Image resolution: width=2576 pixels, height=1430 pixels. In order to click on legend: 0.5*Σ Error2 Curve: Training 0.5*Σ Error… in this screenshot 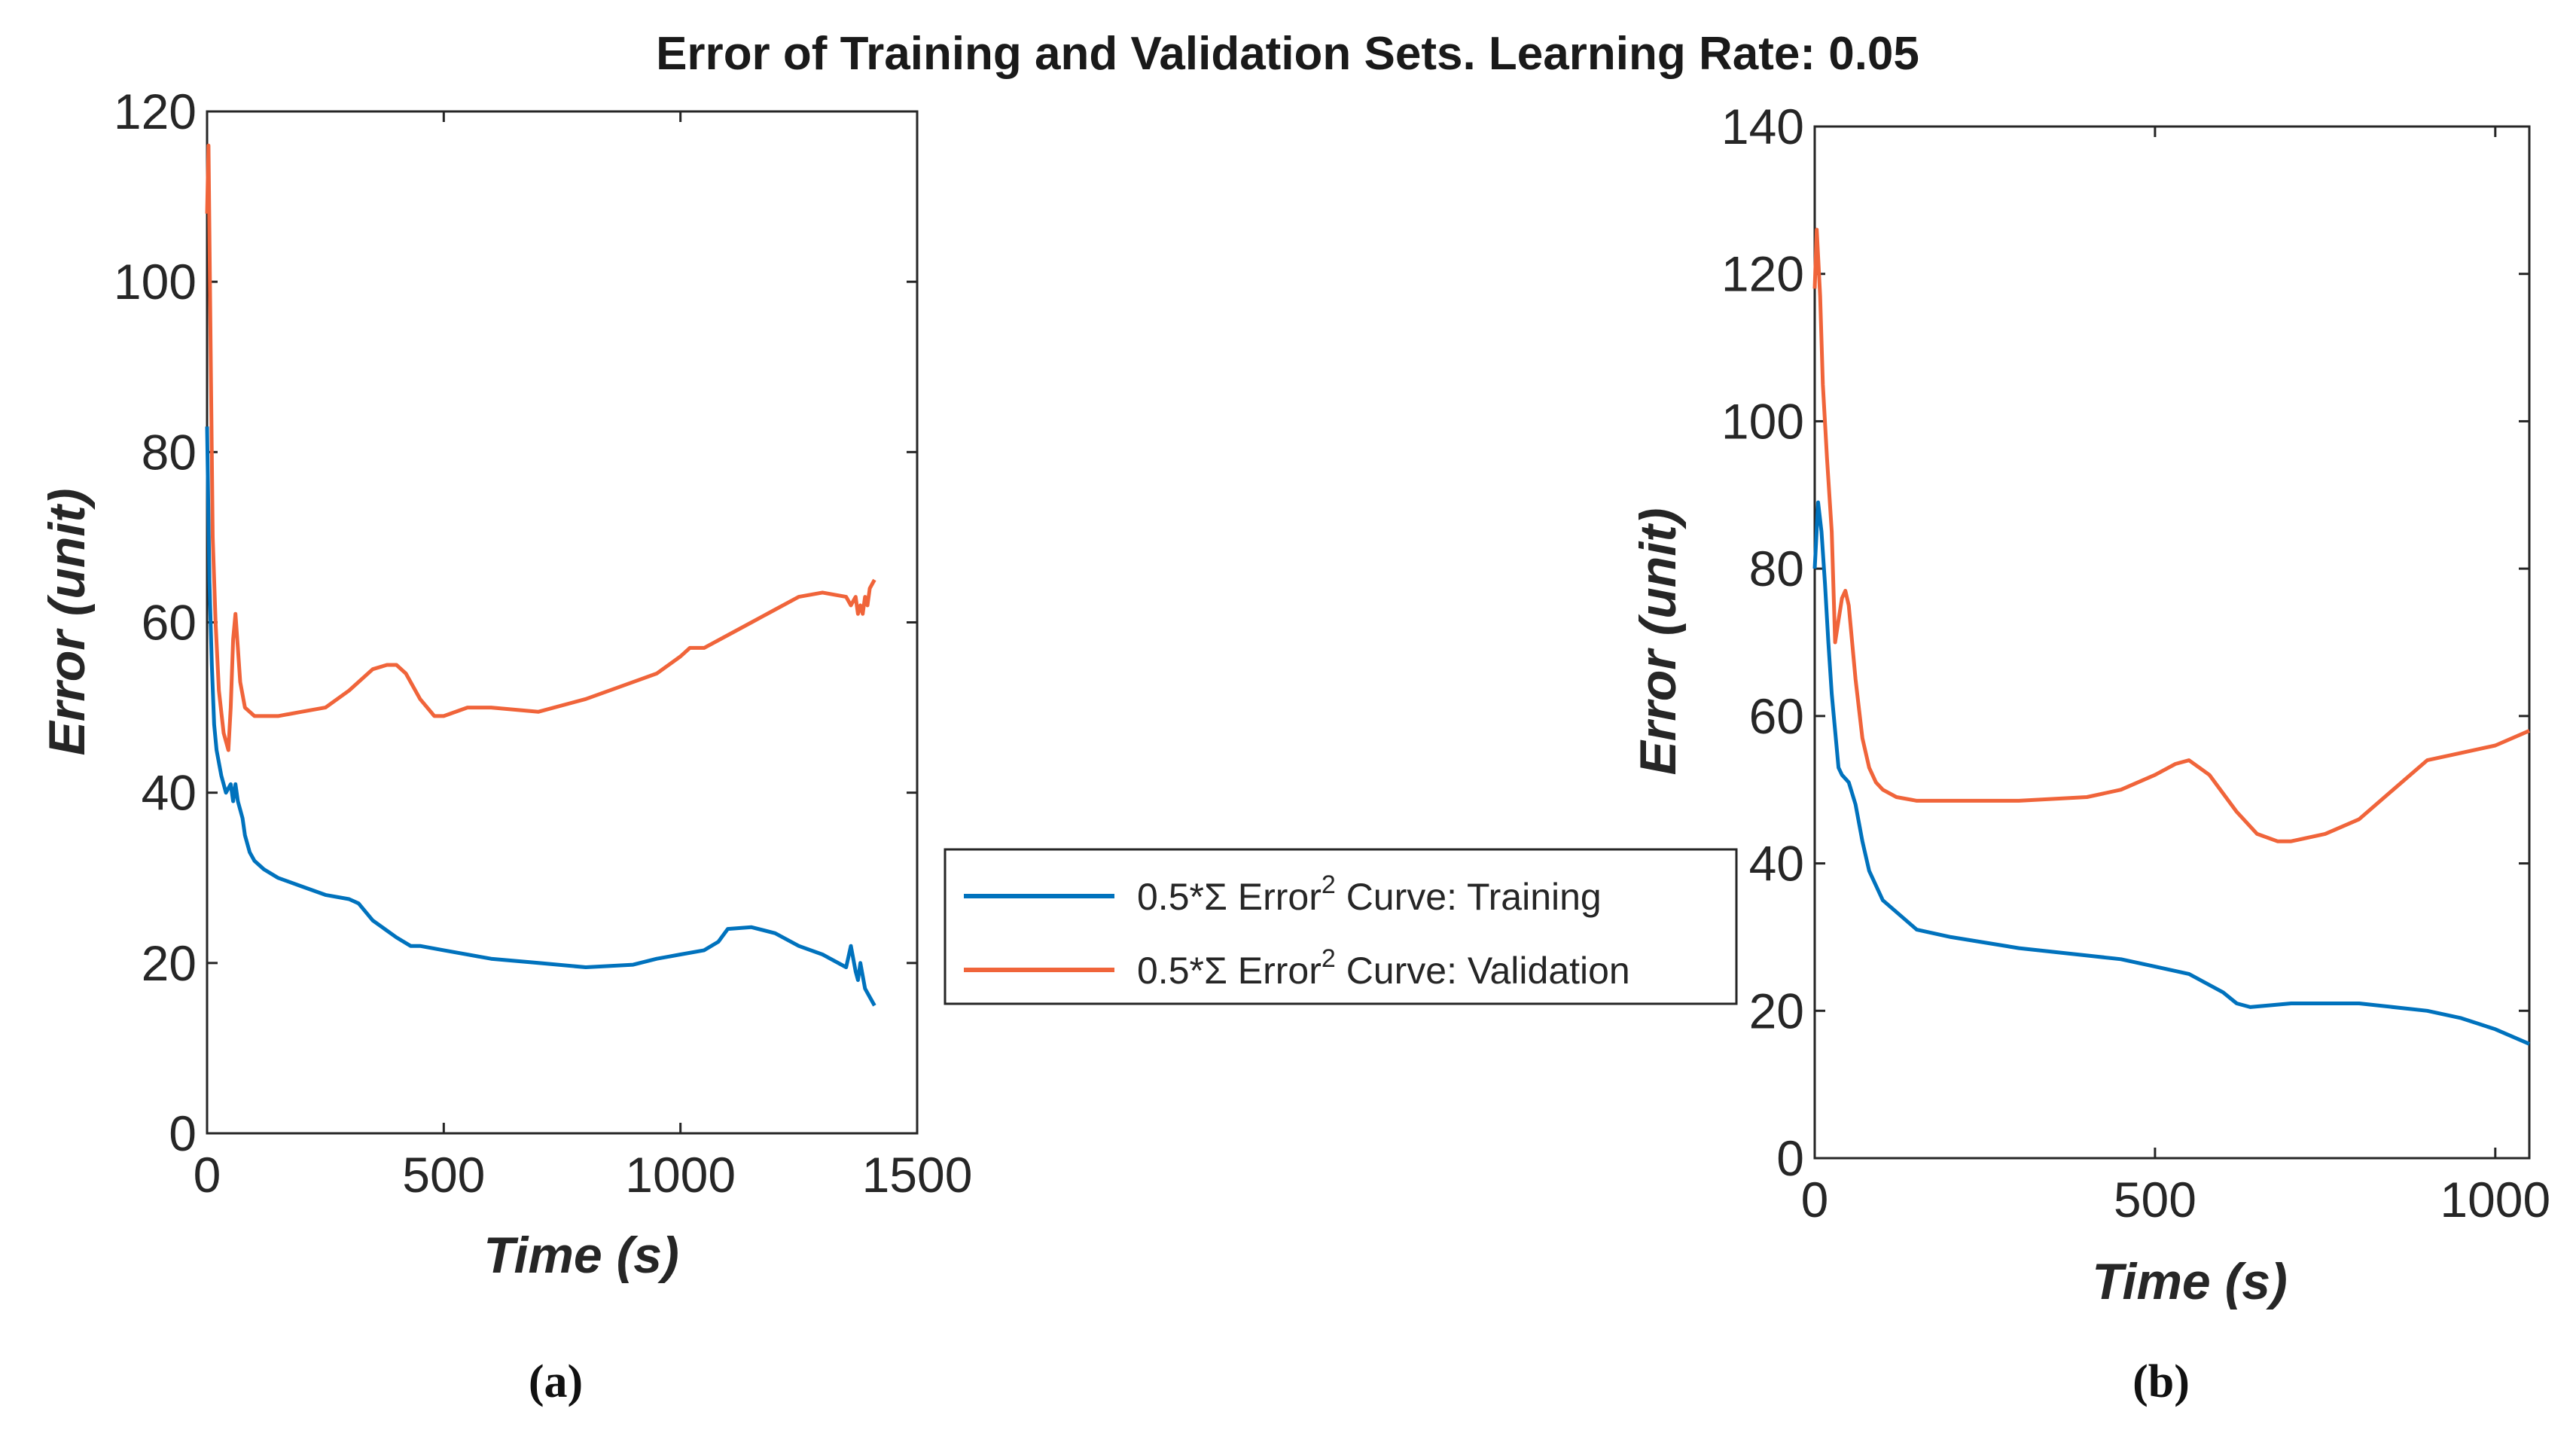, I will do `click(1341, 926)`.